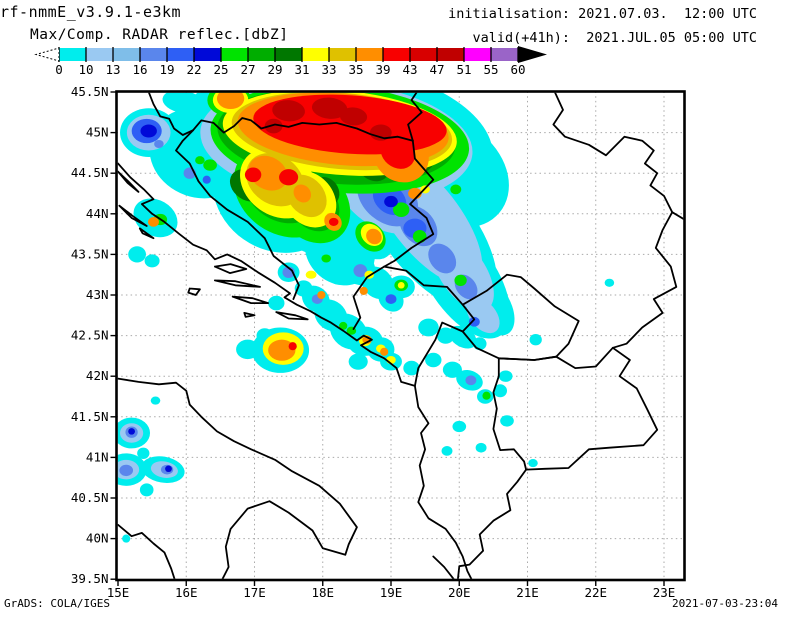 Image resolution: width=800 pixels, height=618 pixels. What do you see at coordinates (532, 54) in the screenshot?
I see `colorbar-overflow-arrow` at bounding box center [532, 54].